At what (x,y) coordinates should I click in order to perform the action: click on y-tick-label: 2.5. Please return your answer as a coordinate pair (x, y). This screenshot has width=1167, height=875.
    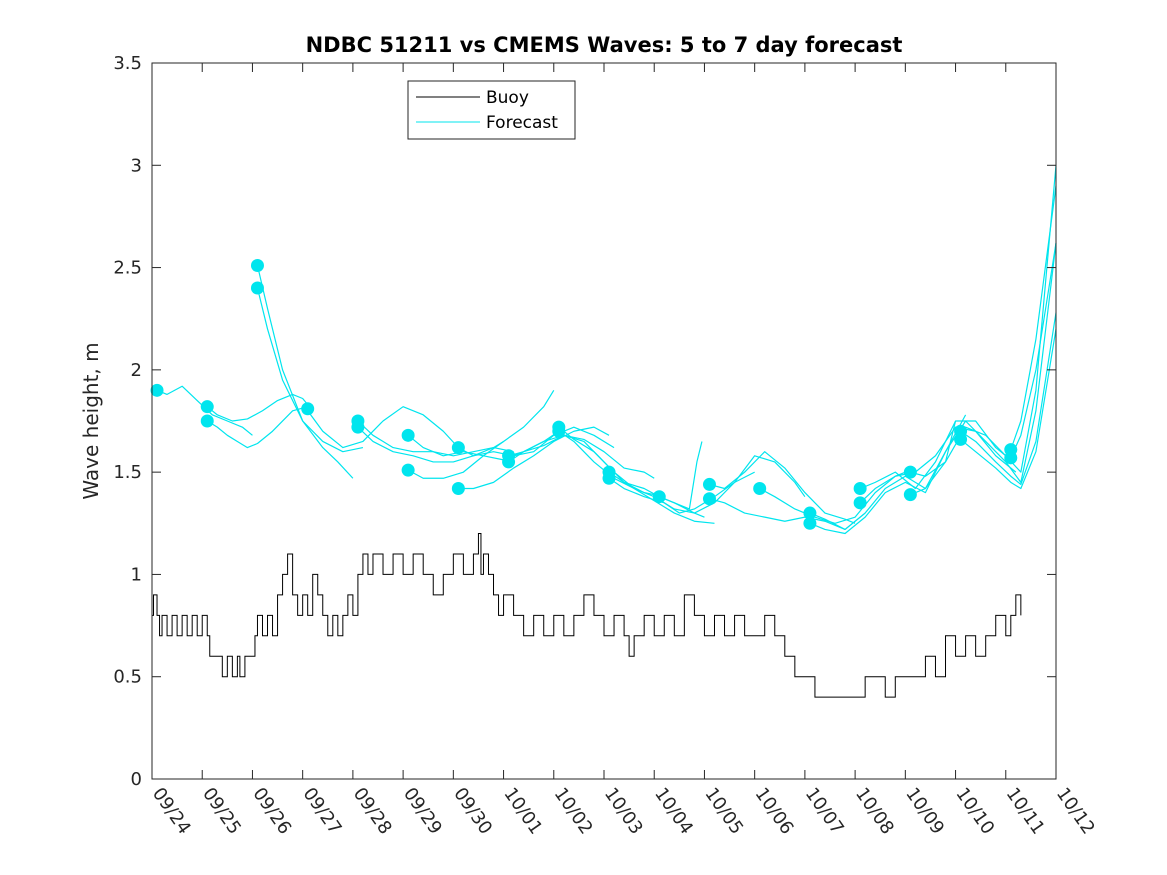
    Looking at the image, I should click on (127, 268).